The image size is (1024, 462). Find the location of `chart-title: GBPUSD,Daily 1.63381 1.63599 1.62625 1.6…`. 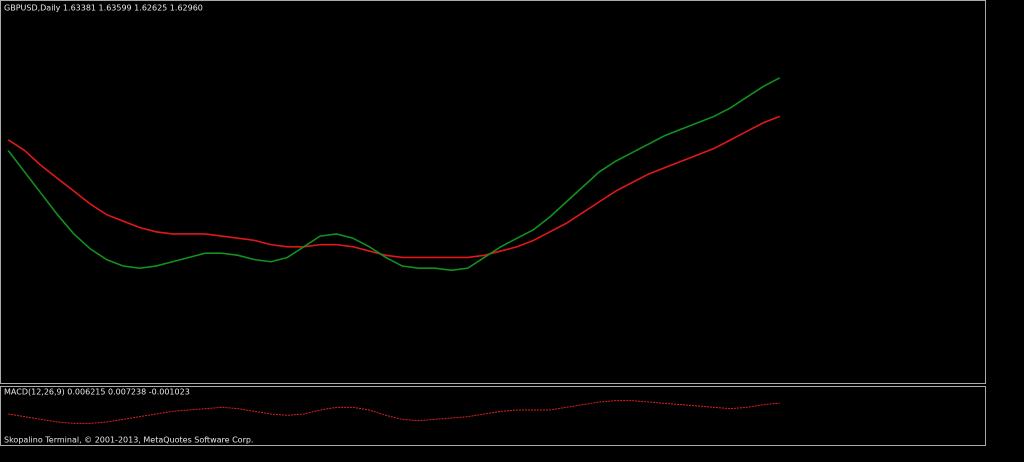

chart-title: GBPUSD,Daily 1.63381 1.63599 1.62625 1.6… is located at coordinates (103, 8).